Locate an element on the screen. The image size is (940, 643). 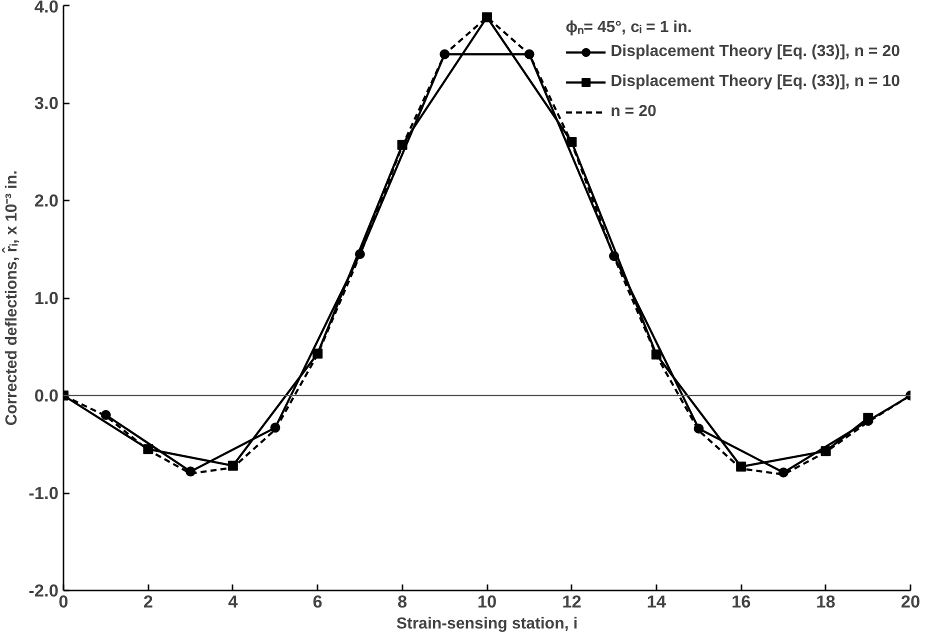
y-tick-label: -2.0 is located at coordinates (43, 590).